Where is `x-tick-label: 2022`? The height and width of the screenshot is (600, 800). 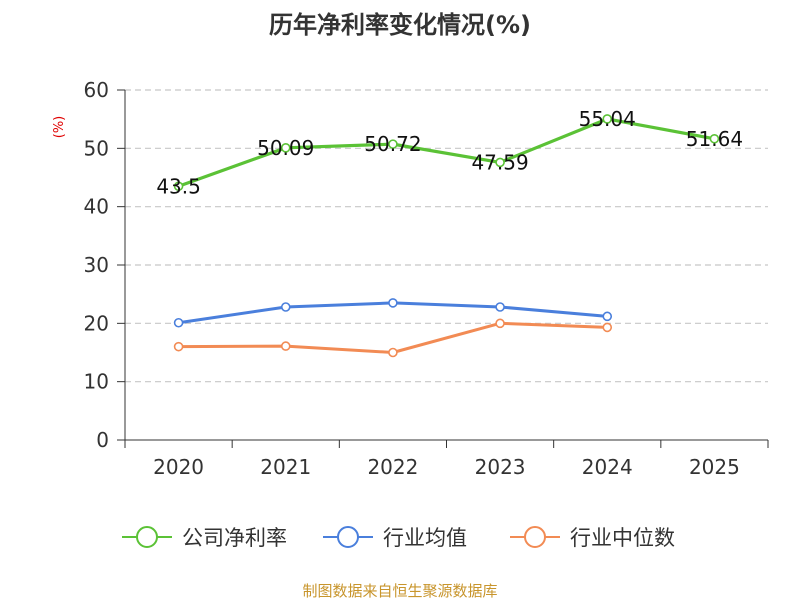
x-tick-label: 2022 is located at coordinates (392, 467).